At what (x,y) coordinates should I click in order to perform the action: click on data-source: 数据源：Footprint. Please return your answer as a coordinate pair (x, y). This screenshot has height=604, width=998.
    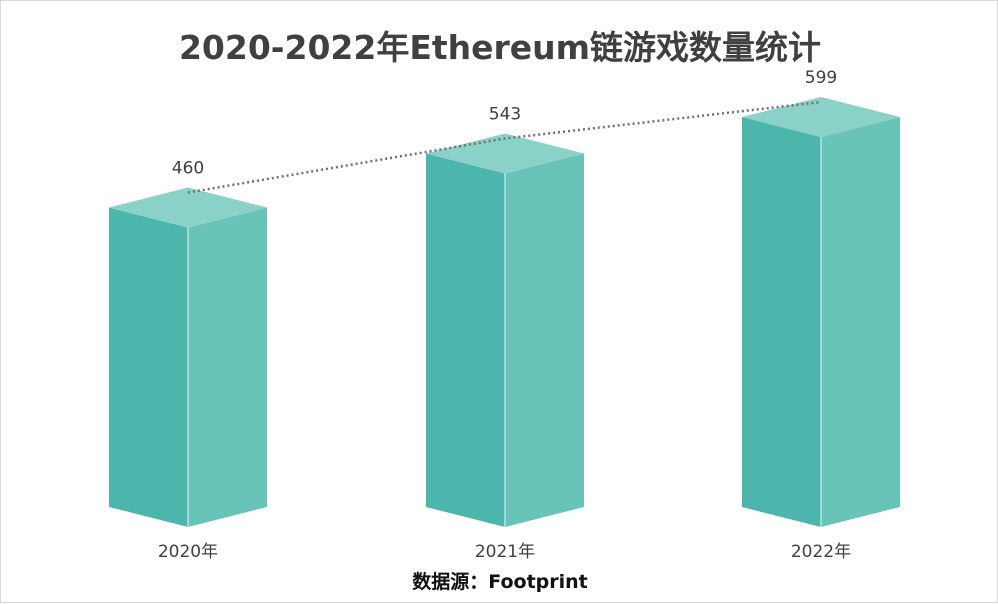
    Looking at the image, I should click on (500, 582).